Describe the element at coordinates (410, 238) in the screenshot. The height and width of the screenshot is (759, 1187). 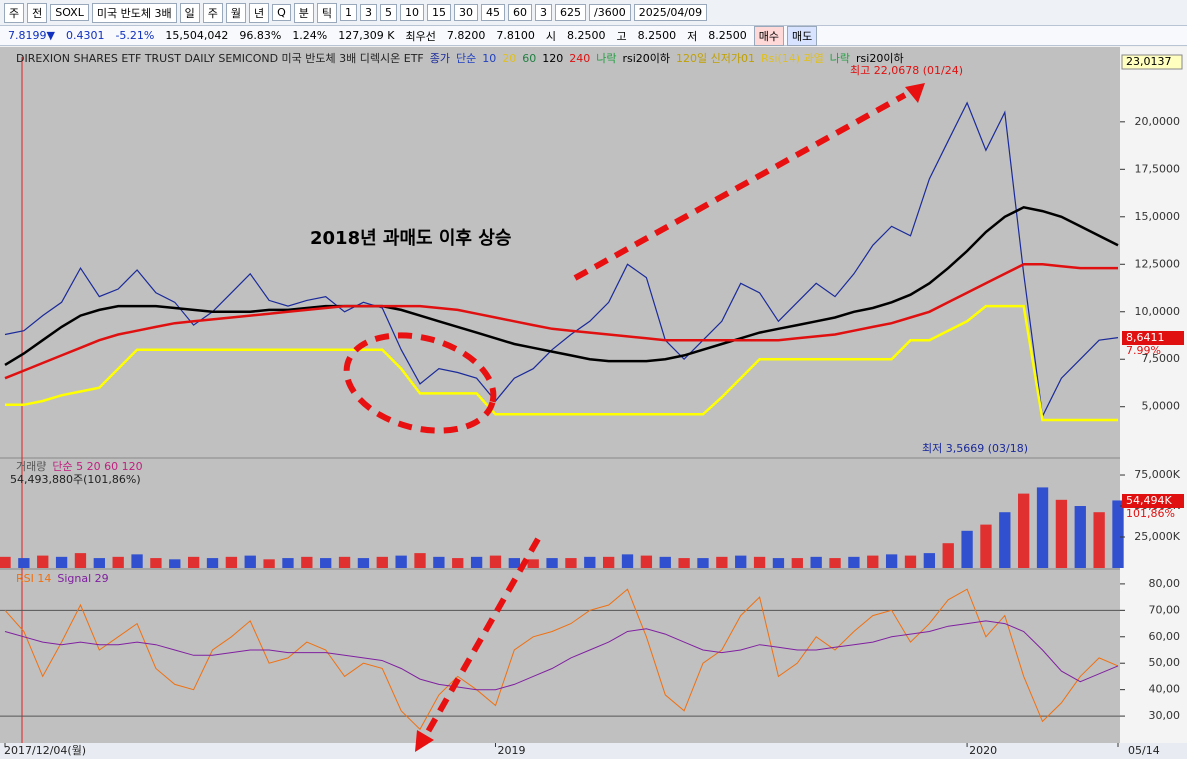
I see `annotation: 2018년 과매도 이후 상승` at that location.